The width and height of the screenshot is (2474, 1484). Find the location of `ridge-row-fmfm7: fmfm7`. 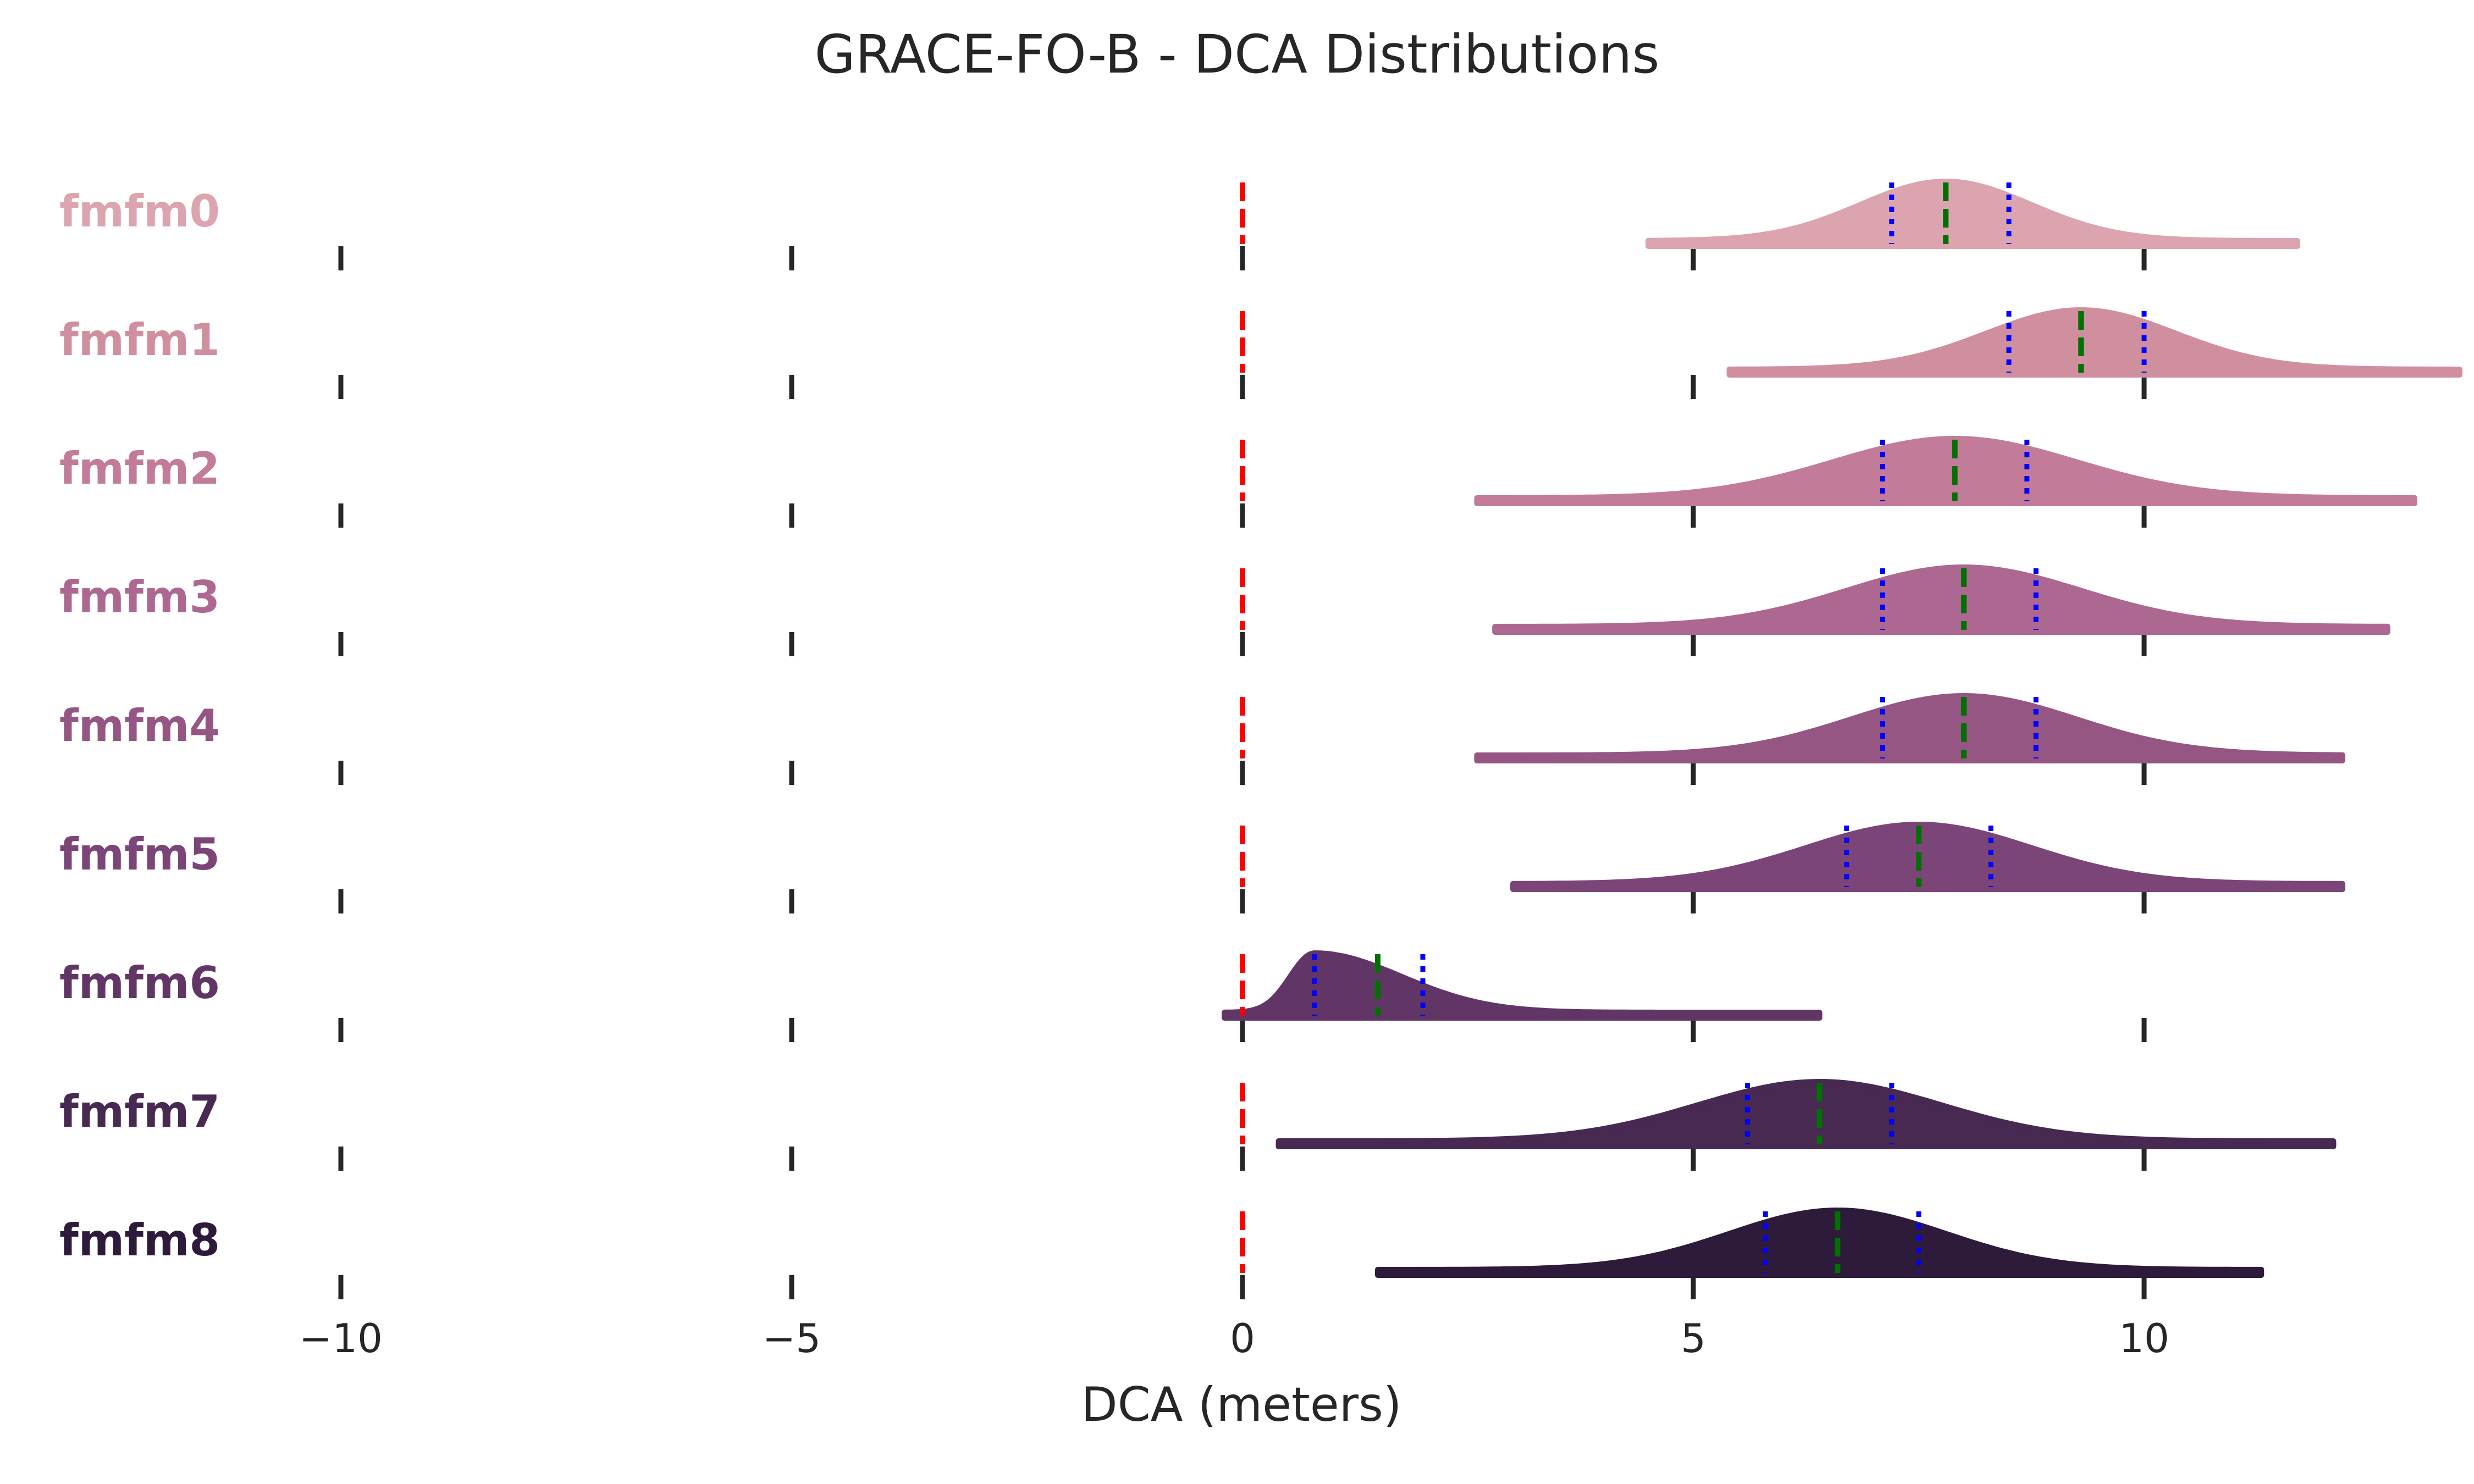

ridge-row-fmfm7: fmfm7 is located at coordinates (1198, 1125).